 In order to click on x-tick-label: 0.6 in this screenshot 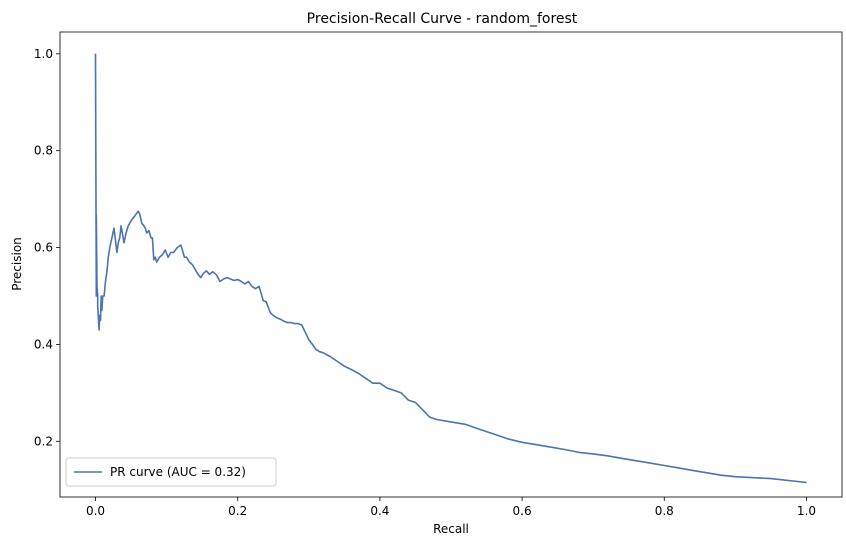, I will do `click(522, 511)`.